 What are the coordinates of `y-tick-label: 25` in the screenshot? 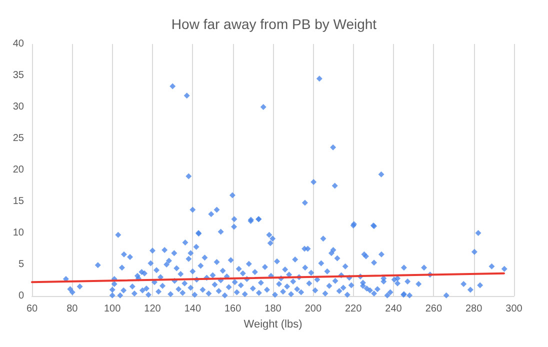 It's located at (18, 138).